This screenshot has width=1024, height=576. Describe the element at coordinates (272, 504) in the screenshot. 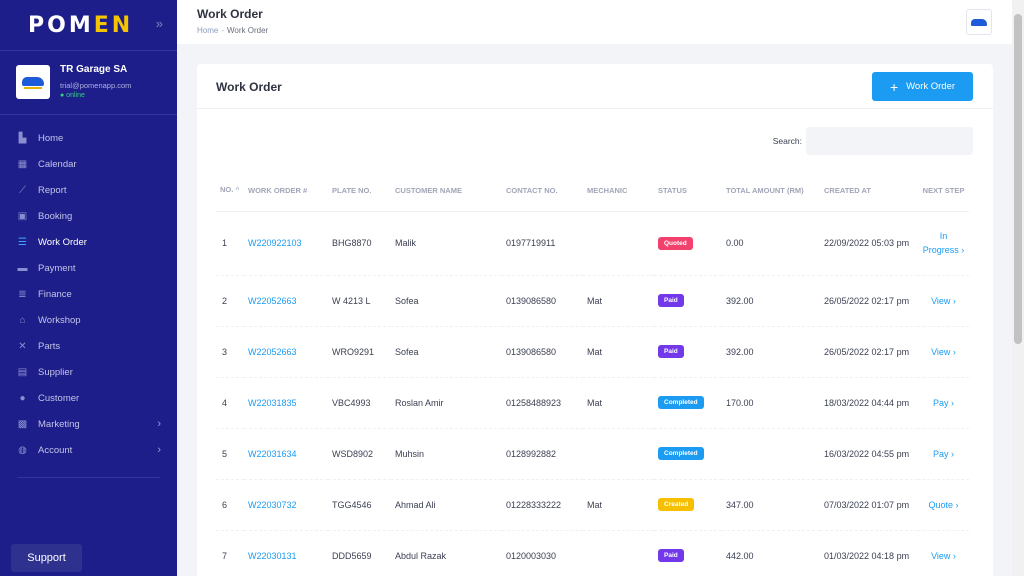

I see `work-order-link: W22030732` at that location.